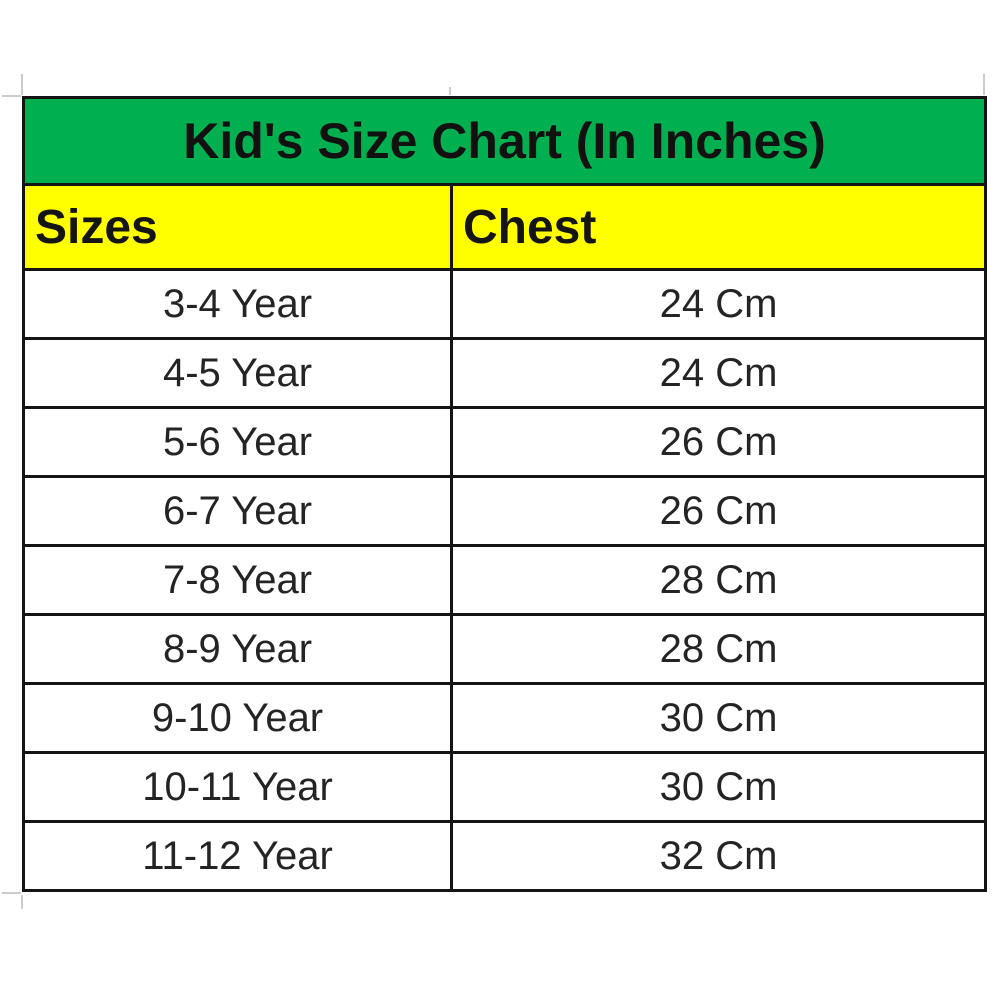 This screenshot has height=1000, width=1000. I want to click on column-header-chest: Chest, so click(718, 227).